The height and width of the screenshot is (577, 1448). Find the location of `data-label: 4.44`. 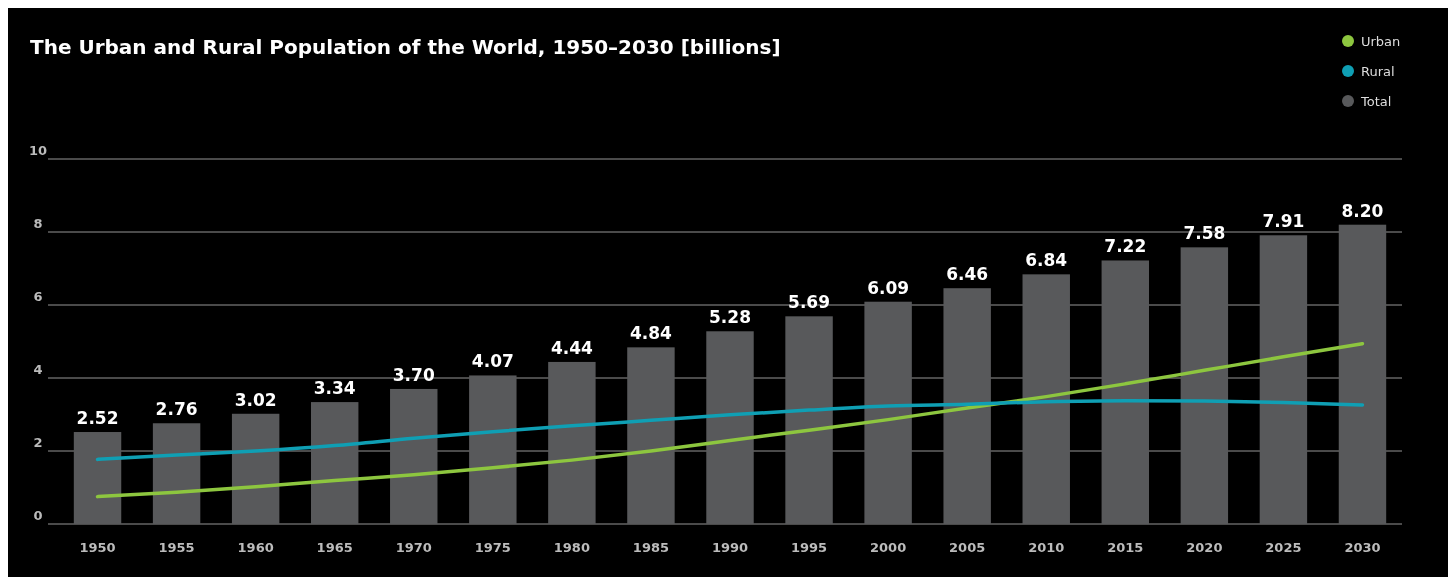

data-label: 4.44 is located at coordinates (572, 347).